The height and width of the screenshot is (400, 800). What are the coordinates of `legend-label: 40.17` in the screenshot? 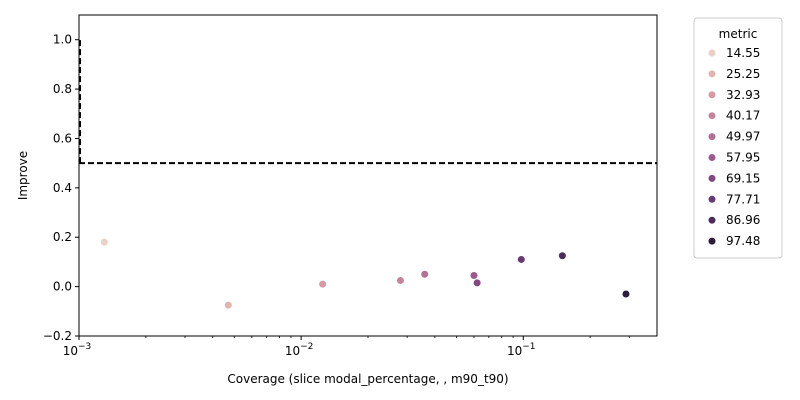 It's located at (743, 116).